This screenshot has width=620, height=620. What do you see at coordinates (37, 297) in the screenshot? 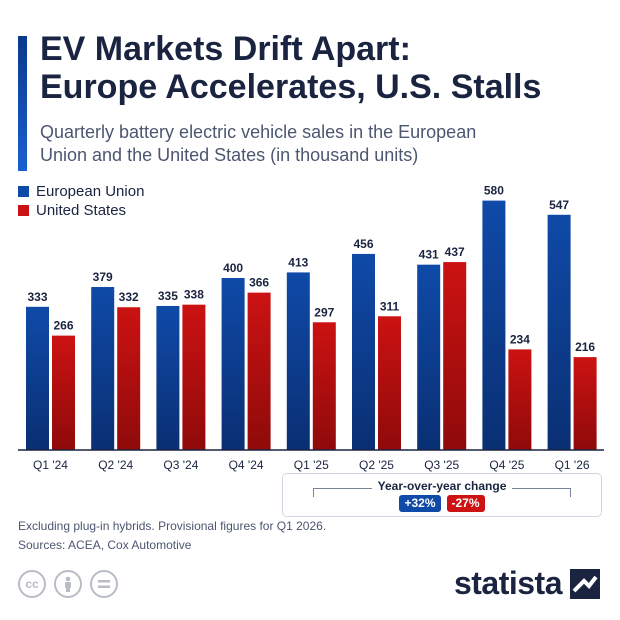
I see `data-label-eu-0: 333` at bounding box center [37, 297].